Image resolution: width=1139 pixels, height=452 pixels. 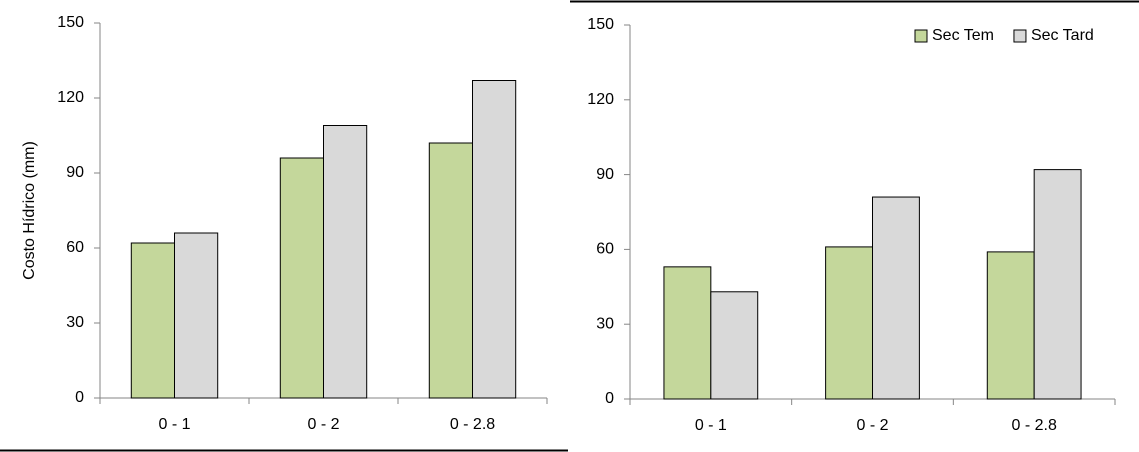 What do you see at coordinates (963, 35) in the screenshot?
I see `legend-label: Sec Tem` at bounding box center [963, 35].